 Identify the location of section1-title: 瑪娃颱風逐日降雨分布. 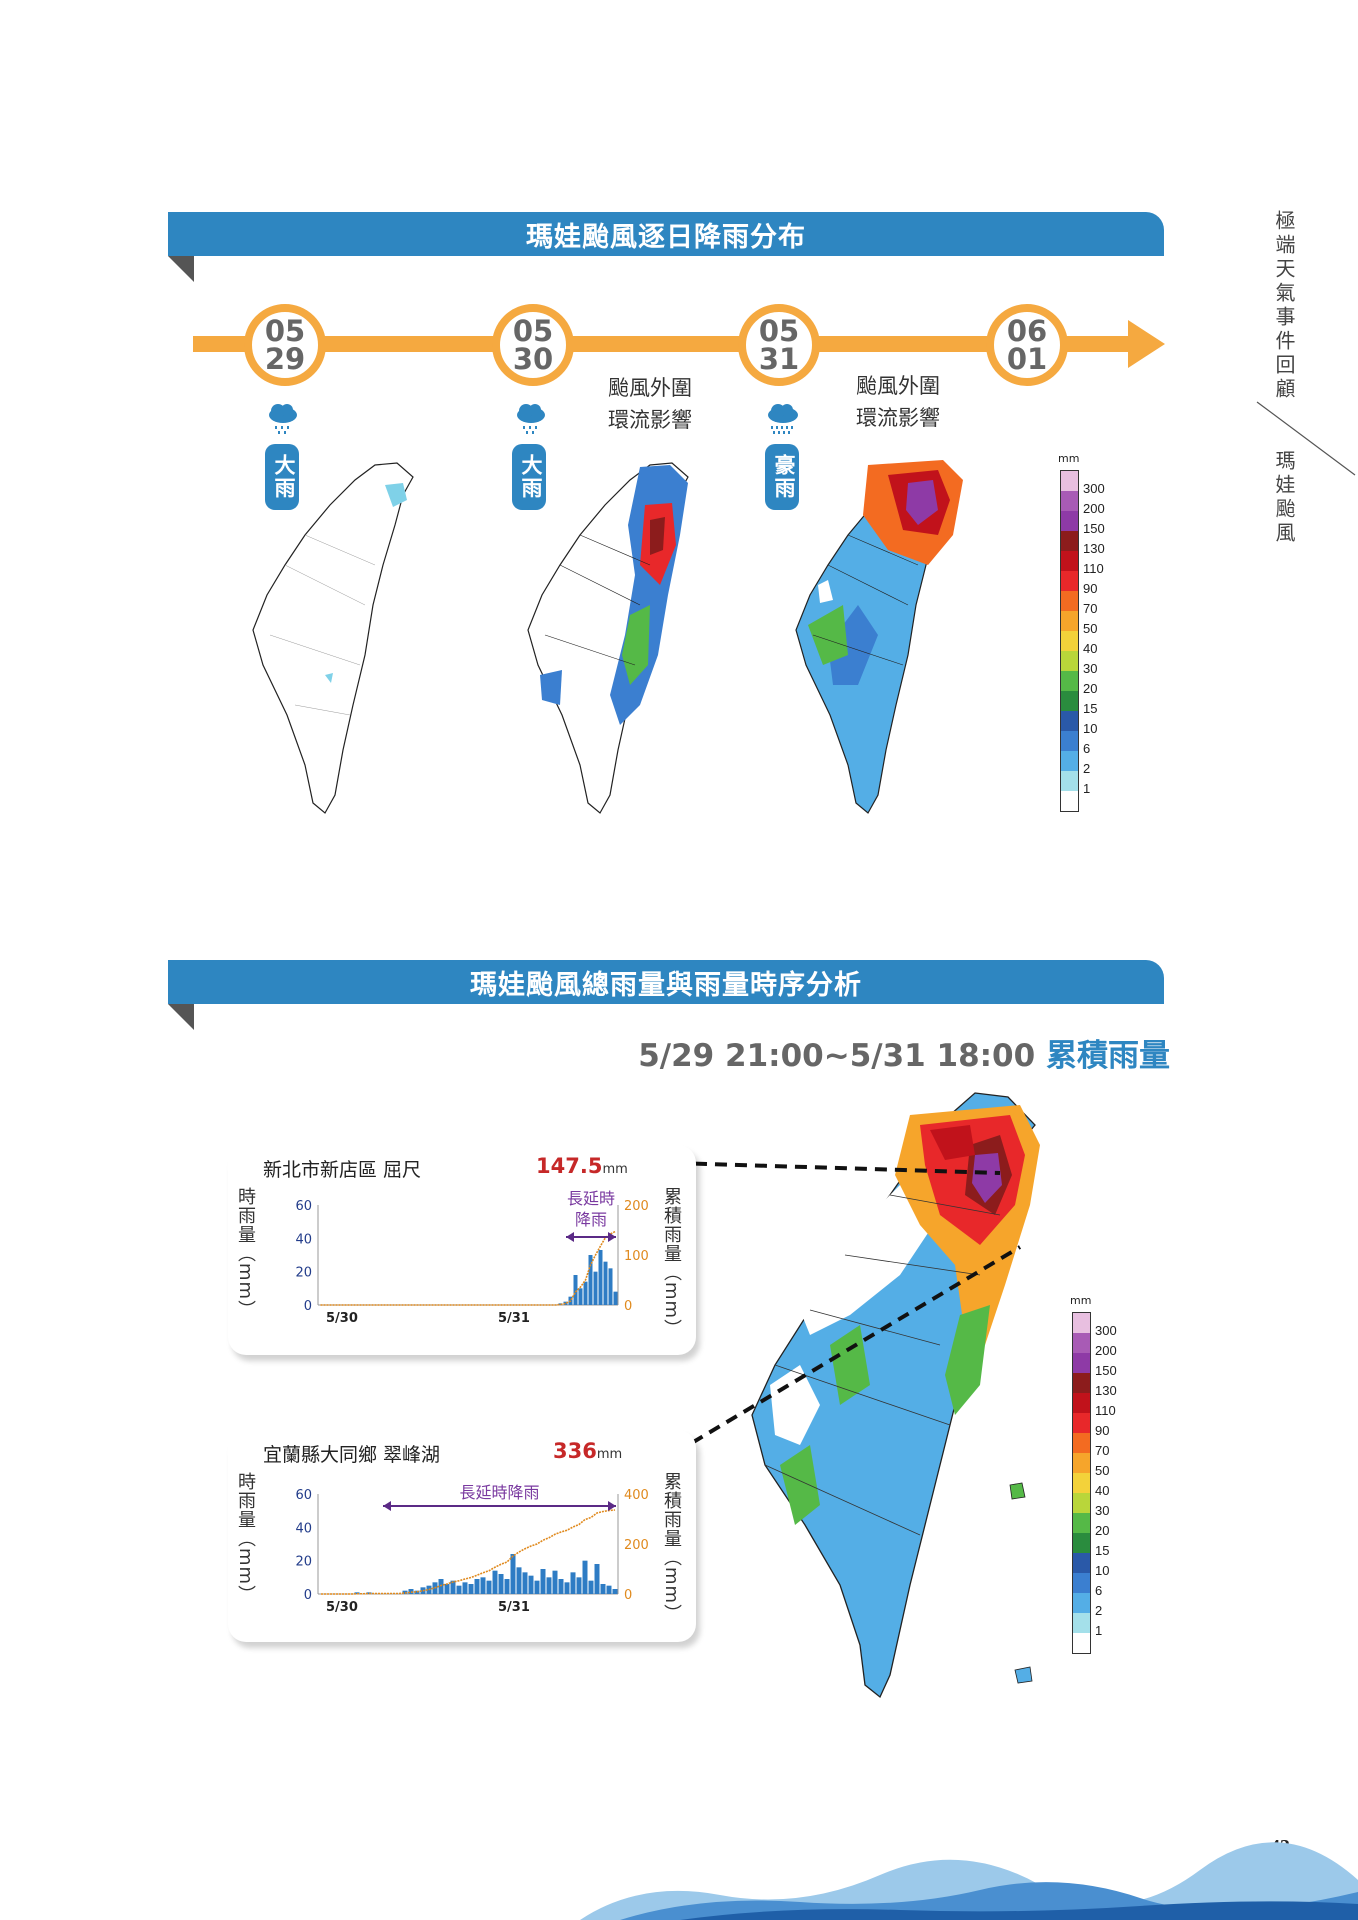
(666, 237).